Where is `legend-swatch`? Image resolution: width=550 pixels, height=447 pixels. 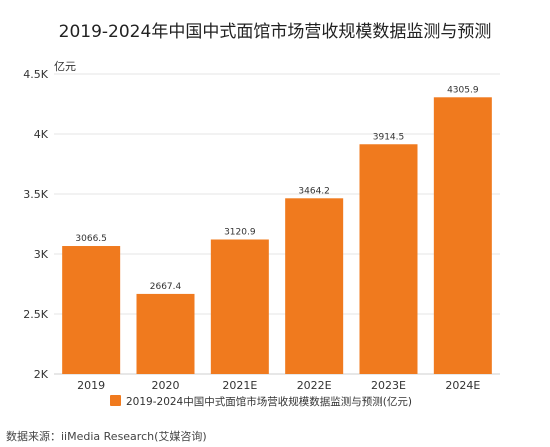
legend-swatch is located at coordinates (115, 400).